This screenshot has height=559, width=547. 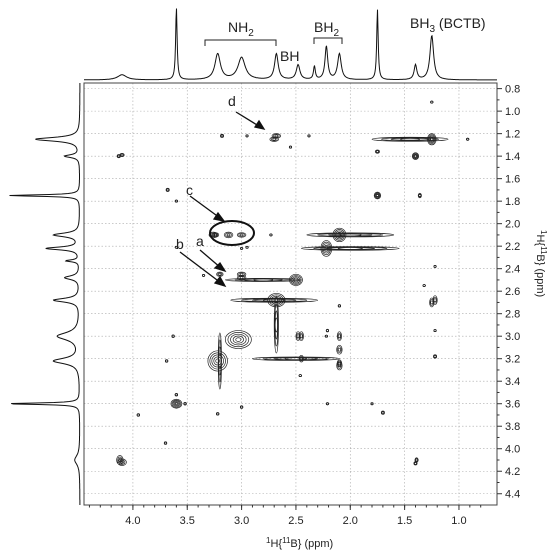 I want to click on y-tick-label: 2.4, so click(x=512, y=270).